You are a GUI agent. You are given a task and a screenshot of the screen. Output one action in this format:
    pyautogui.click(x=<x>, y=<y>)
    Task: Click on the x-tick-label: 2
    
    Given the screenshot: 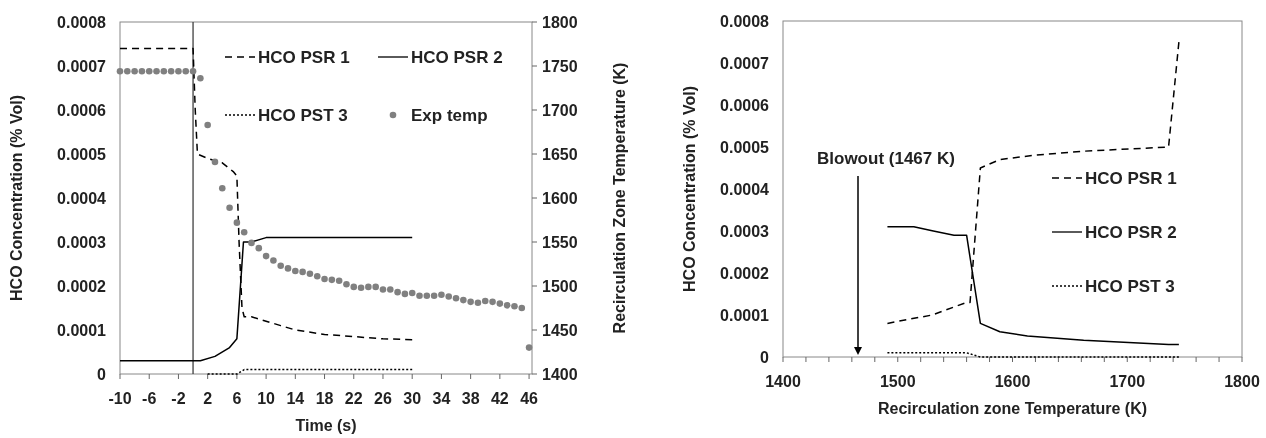 What is the action you would take?
    pyautogui.click(x=208, y=398)
    